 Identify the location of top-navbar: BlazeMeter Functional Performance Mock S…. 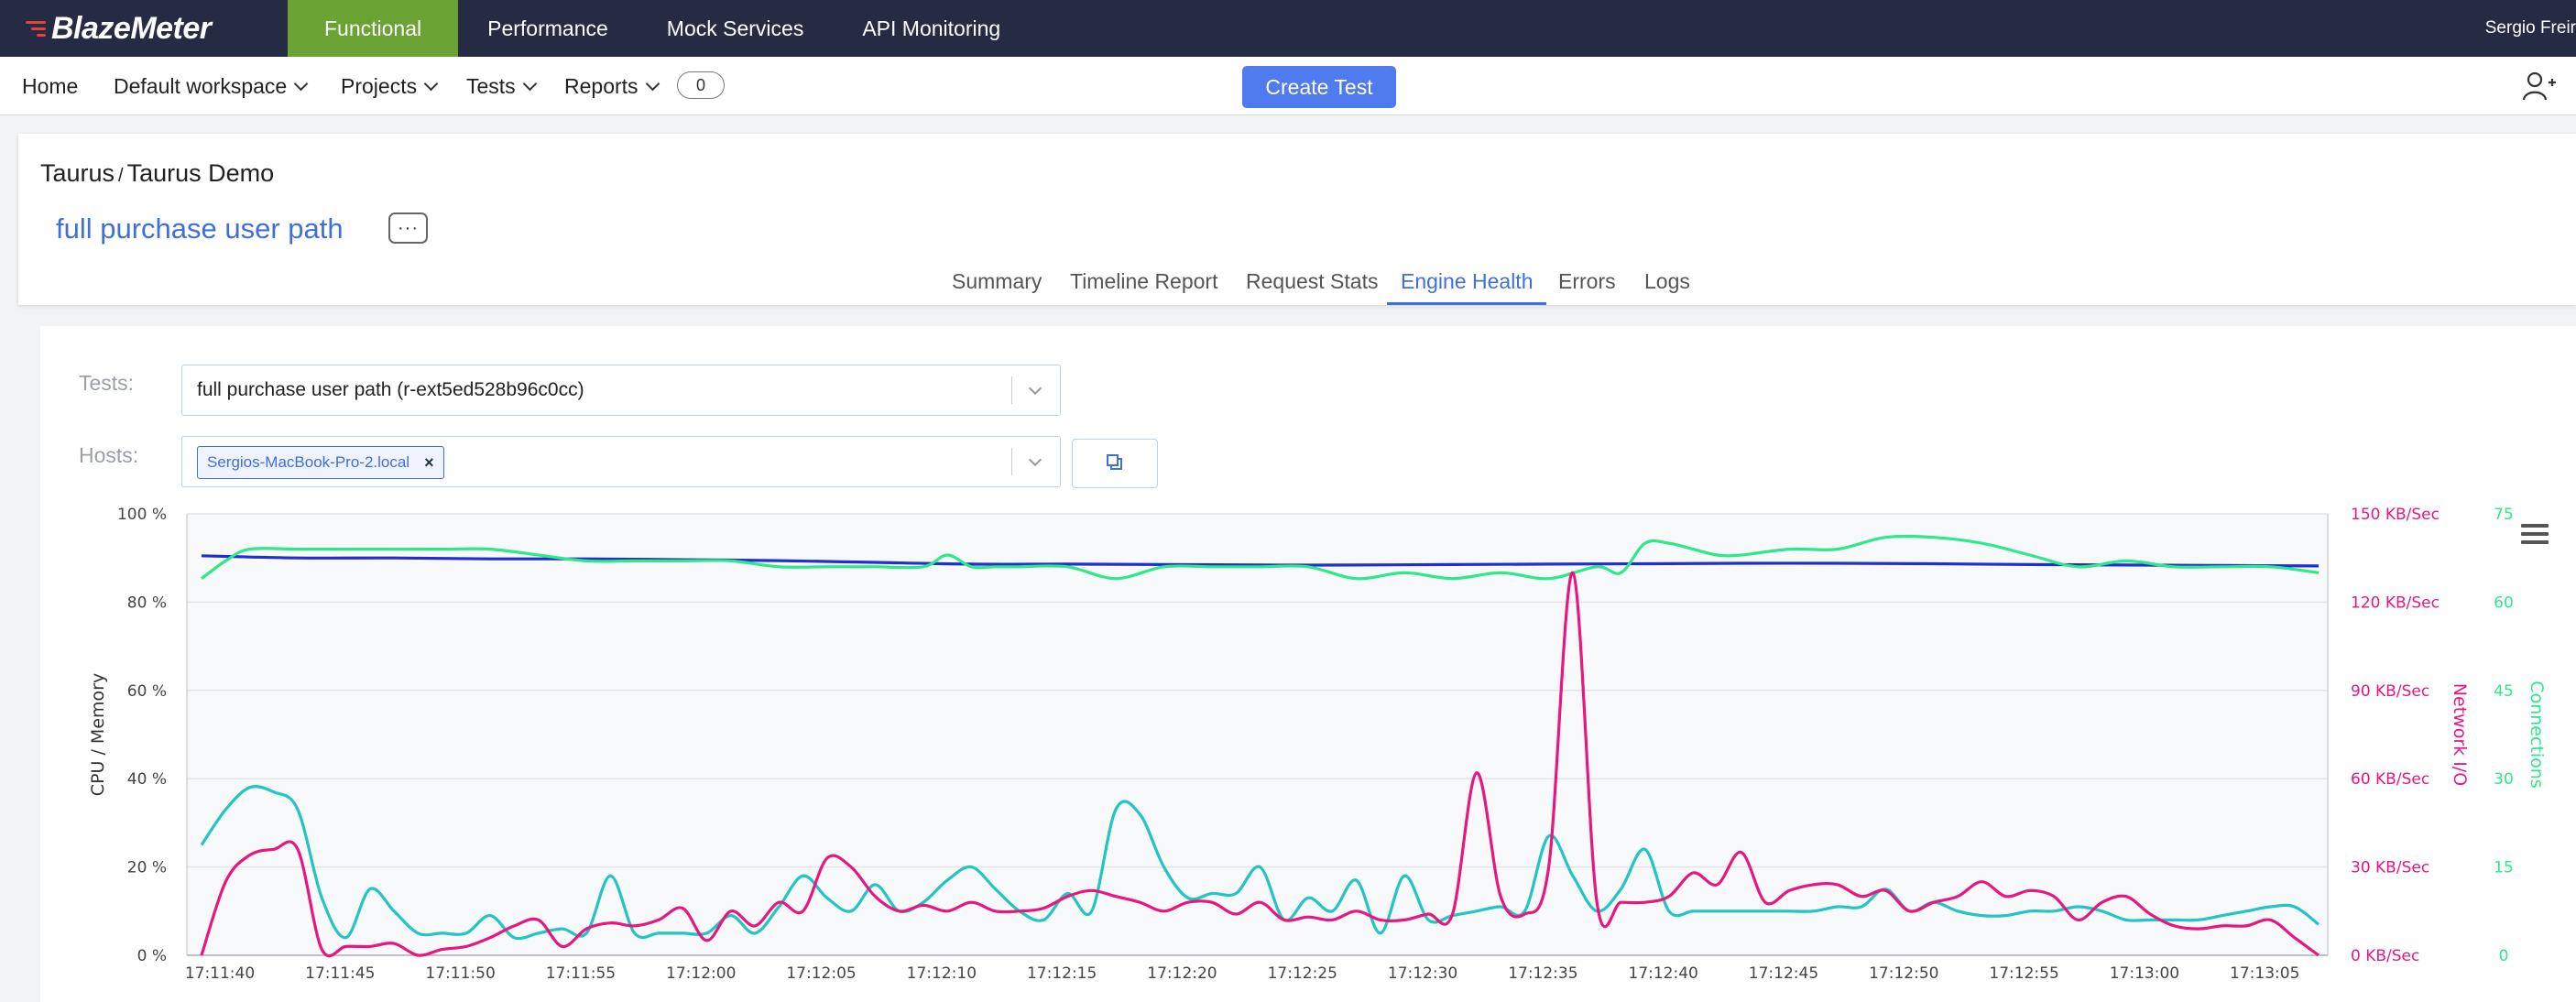
(1288, 28).